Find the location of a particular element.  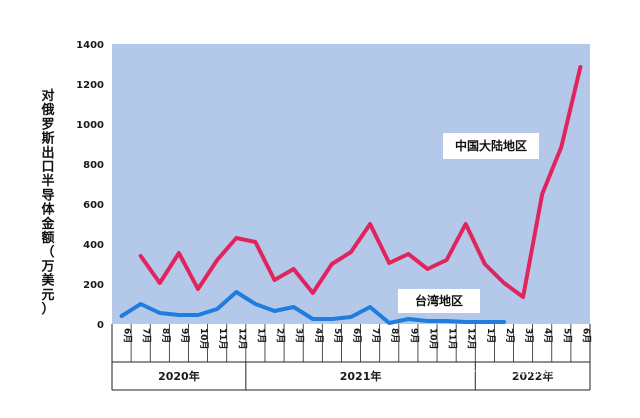

y-tick-label: 600 is located at coordinates (93, 205).